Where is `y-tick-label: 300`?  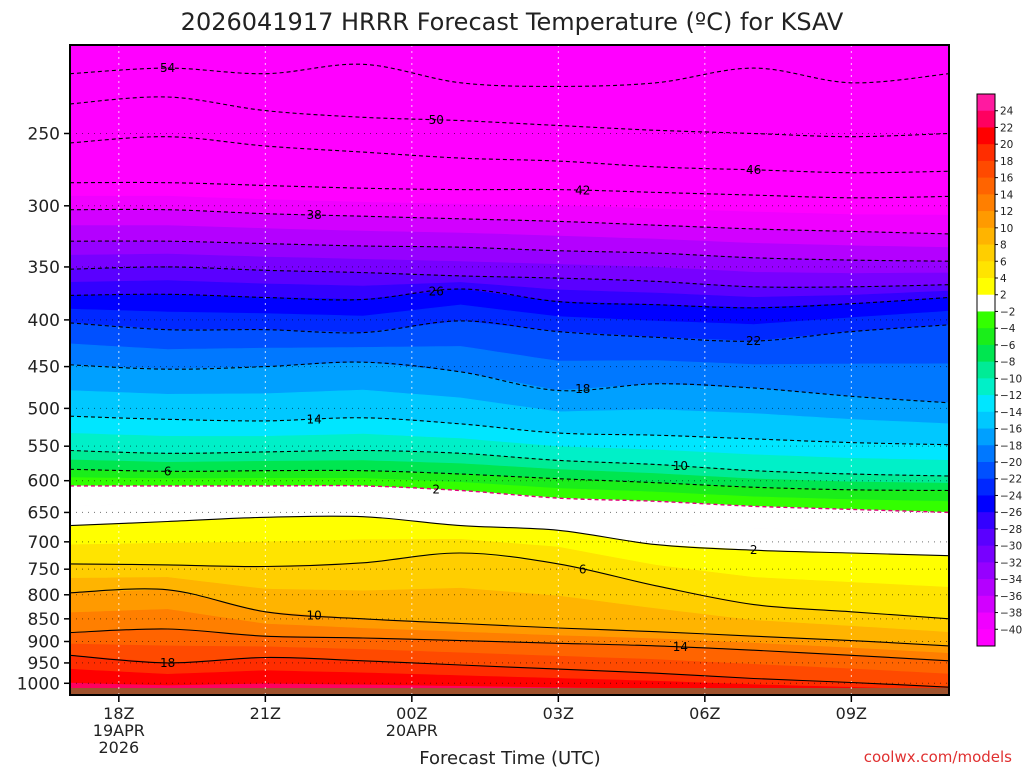
y-tick-label: 300 is located at coordinates (44, 207).